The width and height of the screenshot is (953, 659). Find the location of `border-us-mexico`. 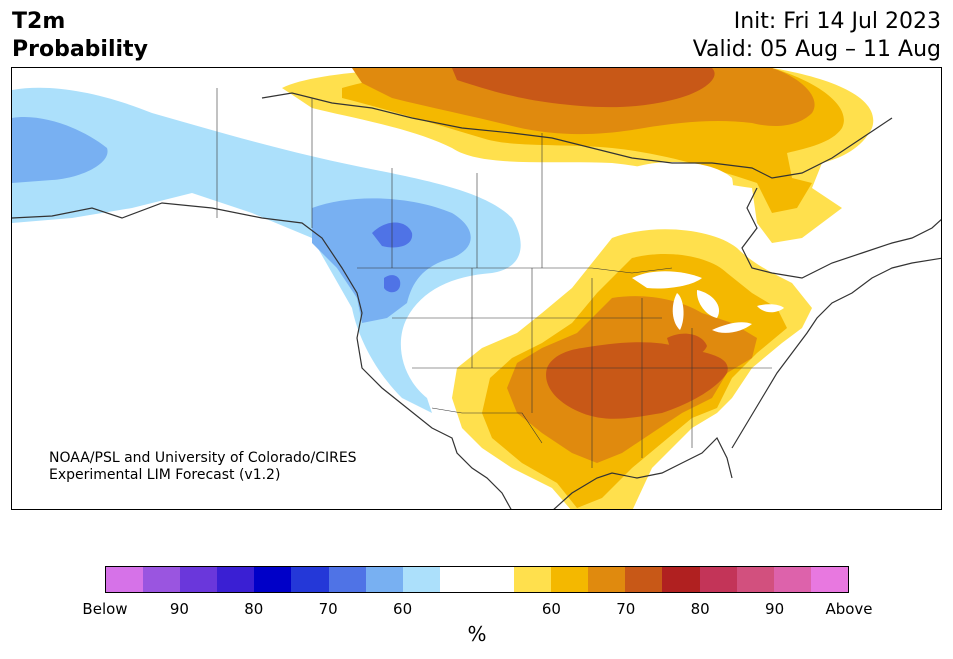

border-us-mexico is located at coordinates (487, 425).